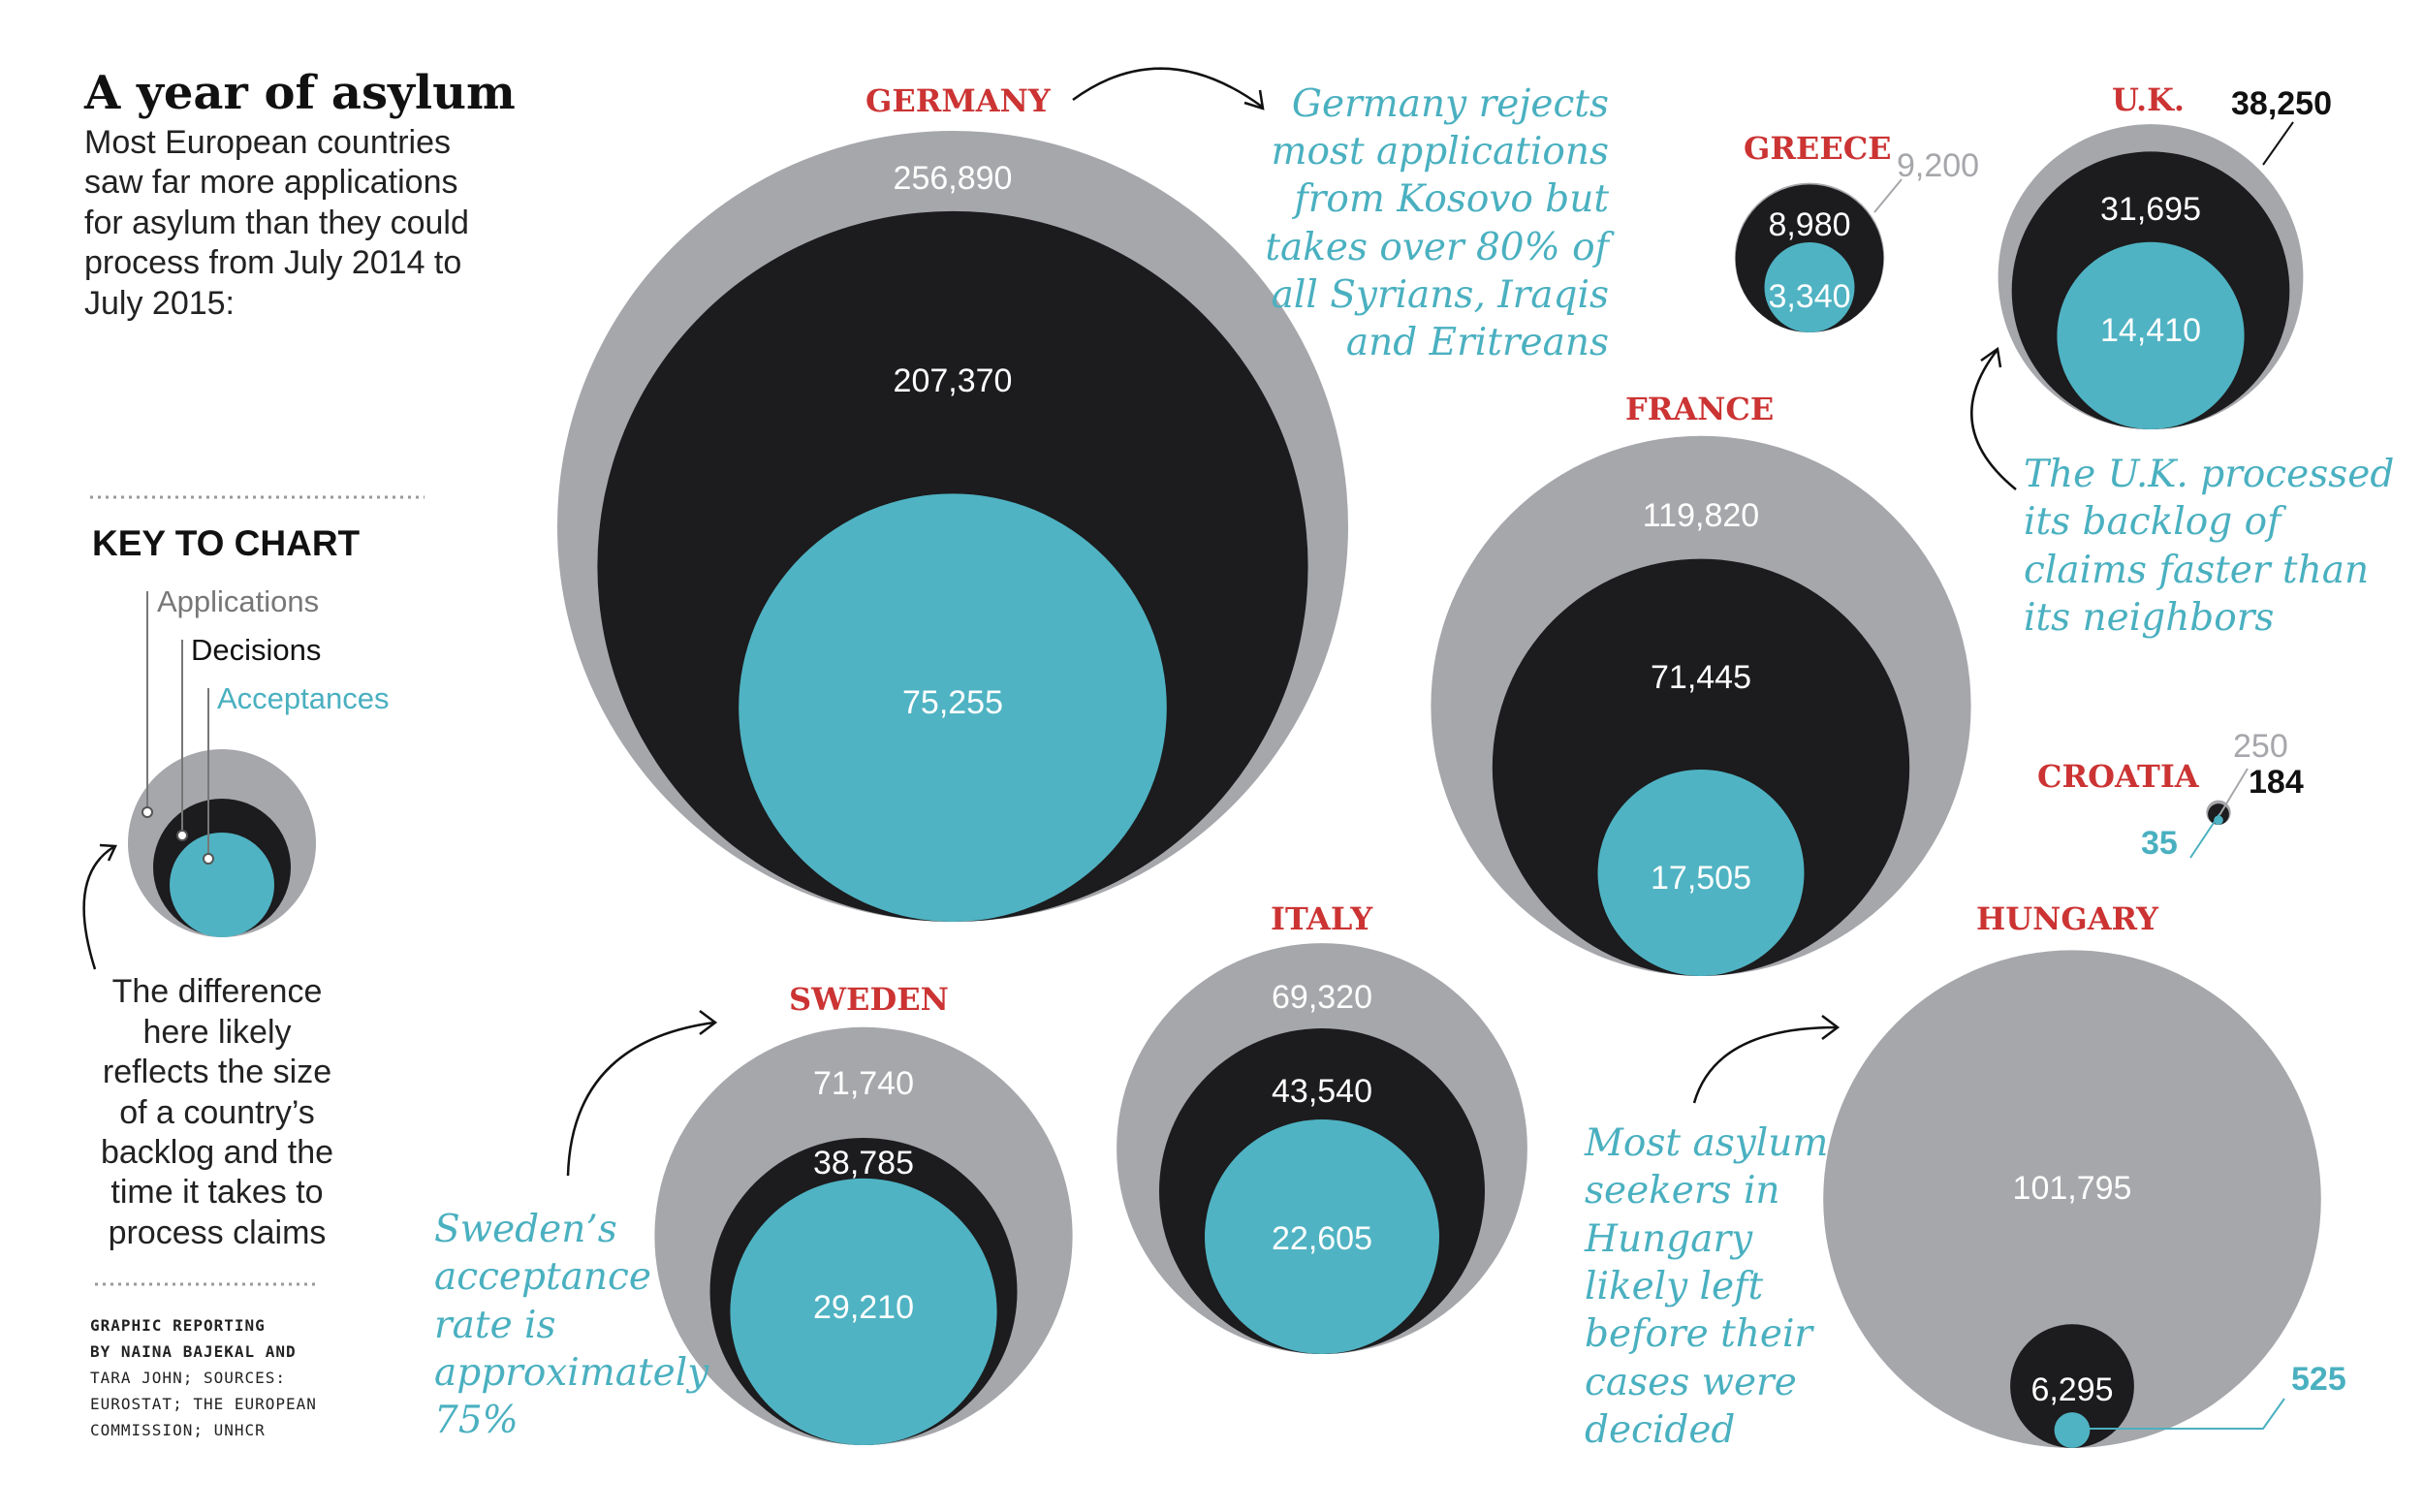  Describe the element at coordinates (1322, 919) in the screenshot. I see `country-label-italy: ITALY` at that location.